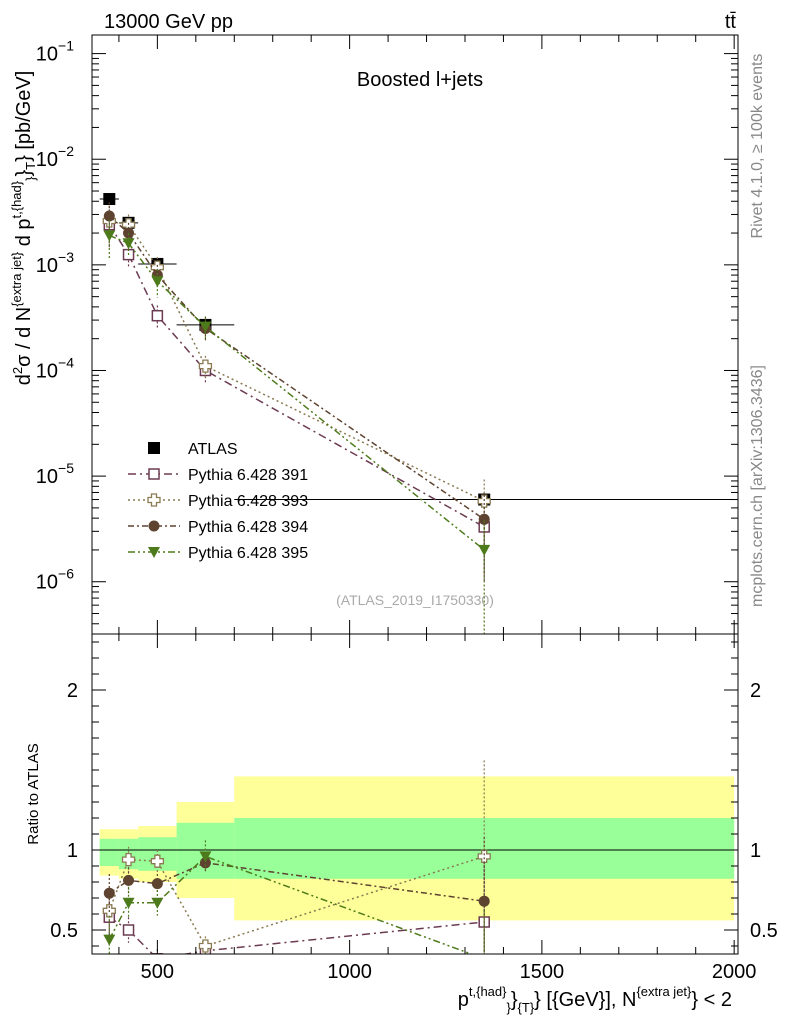 The image size is (786, 1024). I want to click on legend-entry: Pythia 6.428 395, so click(218, 553).